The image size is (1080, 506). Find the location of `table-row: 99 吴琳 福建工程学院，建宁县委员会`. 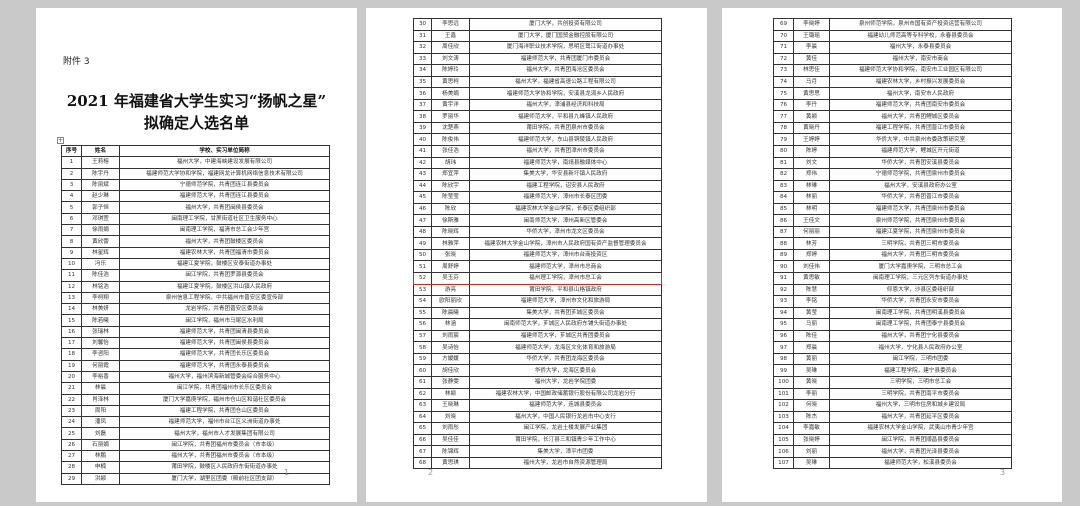

table-row: 99 吴琳 福建工程学院，建宁县委员会 is located at coordinates (892, 370).